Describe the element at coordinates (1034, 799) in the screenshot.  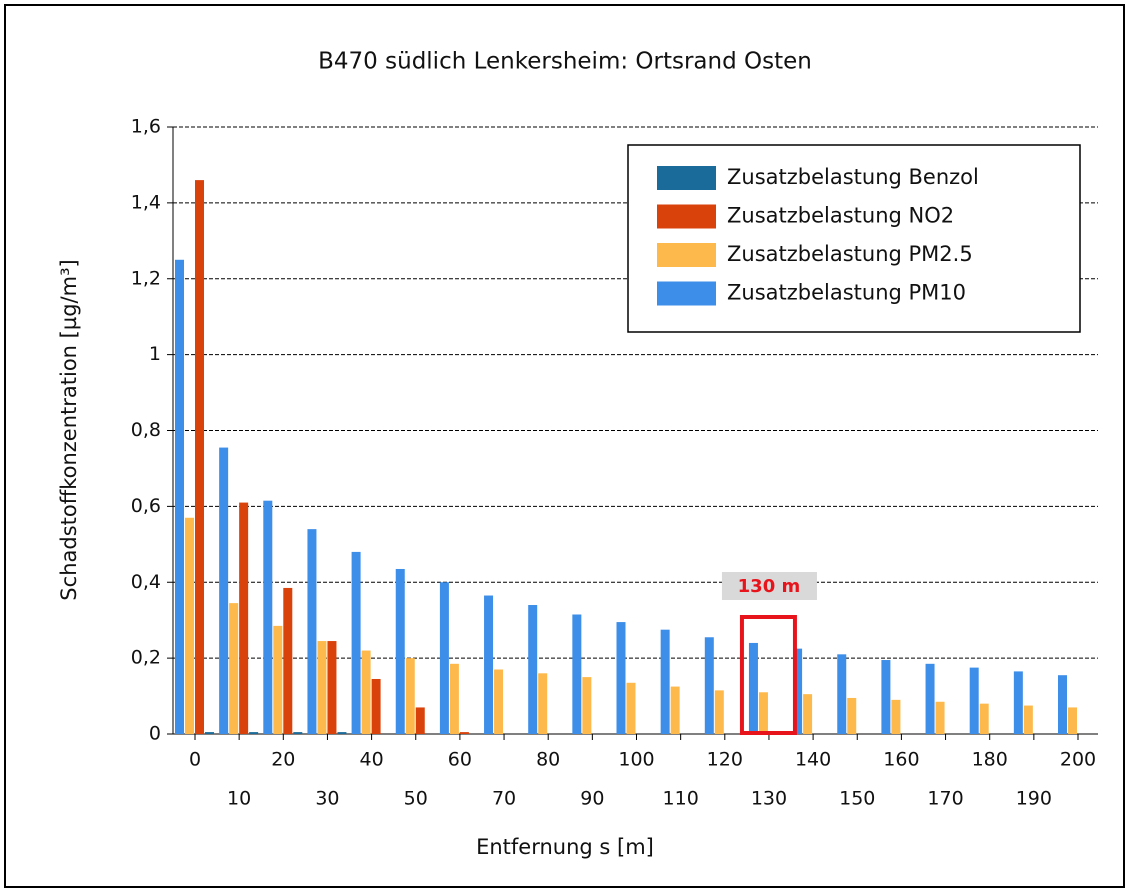
I see `x-tick-label: 190` at that location.